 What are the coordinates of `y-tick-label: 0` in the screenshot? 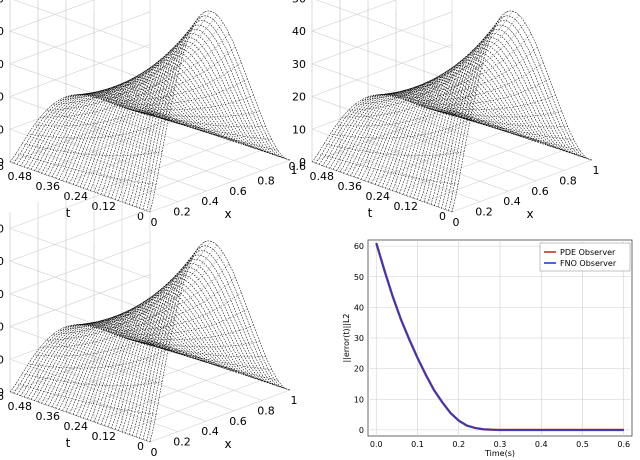 It's located at (361, 430).